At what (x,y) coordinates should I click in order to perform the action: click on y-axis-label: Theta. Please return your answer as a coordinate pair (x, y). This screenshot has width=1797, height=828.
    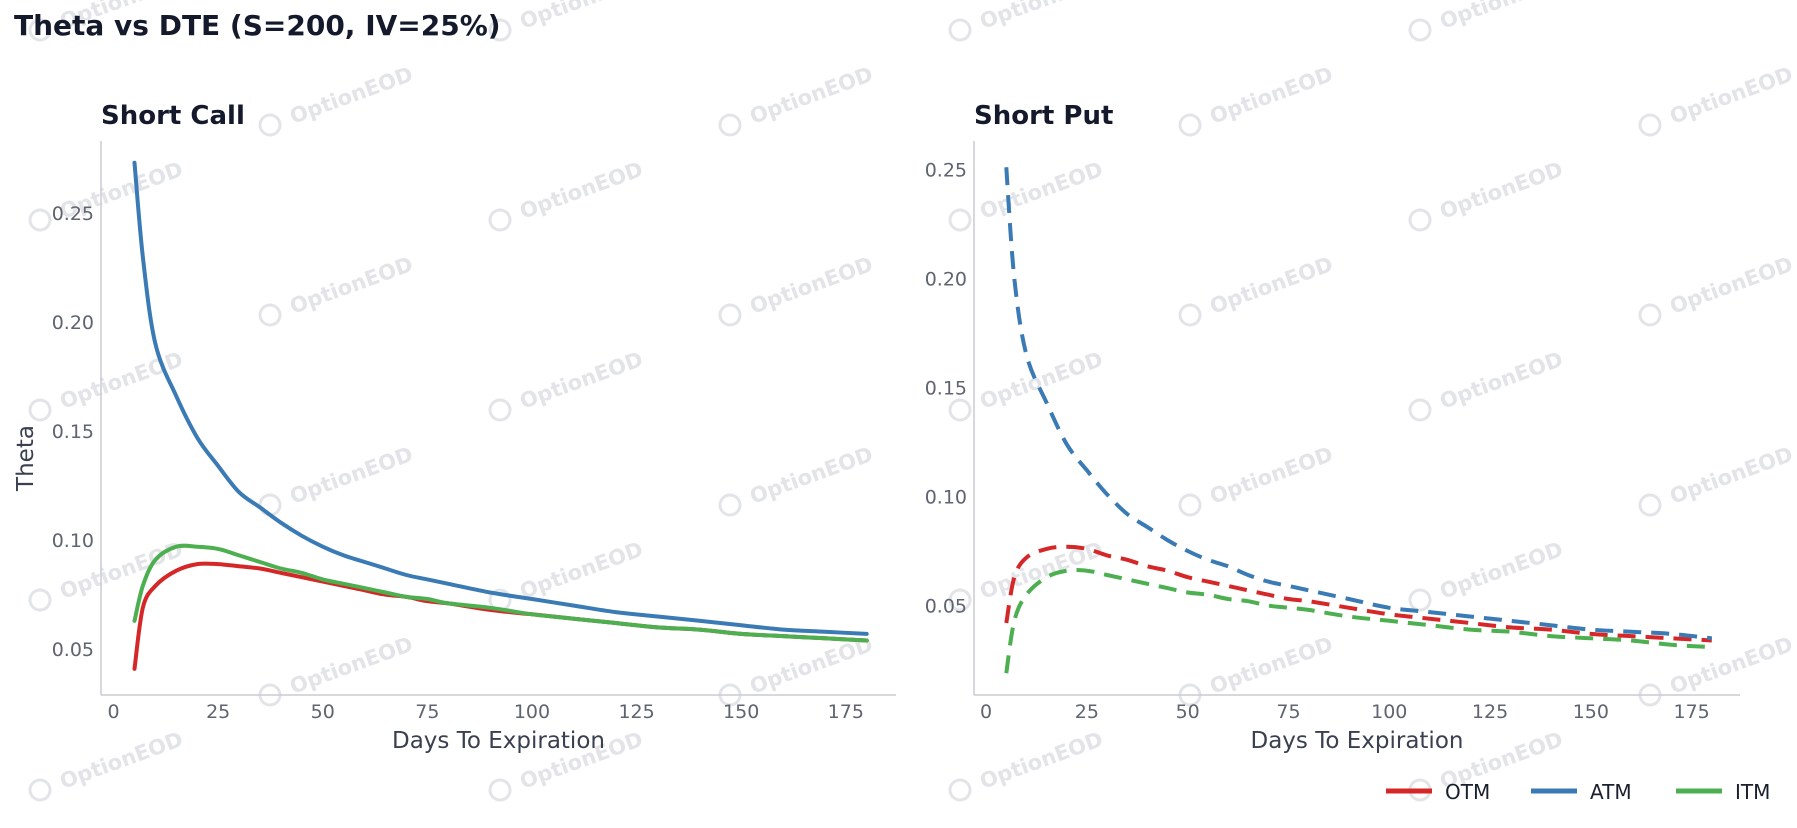
    Looking at the image, I should click on (26, 458).